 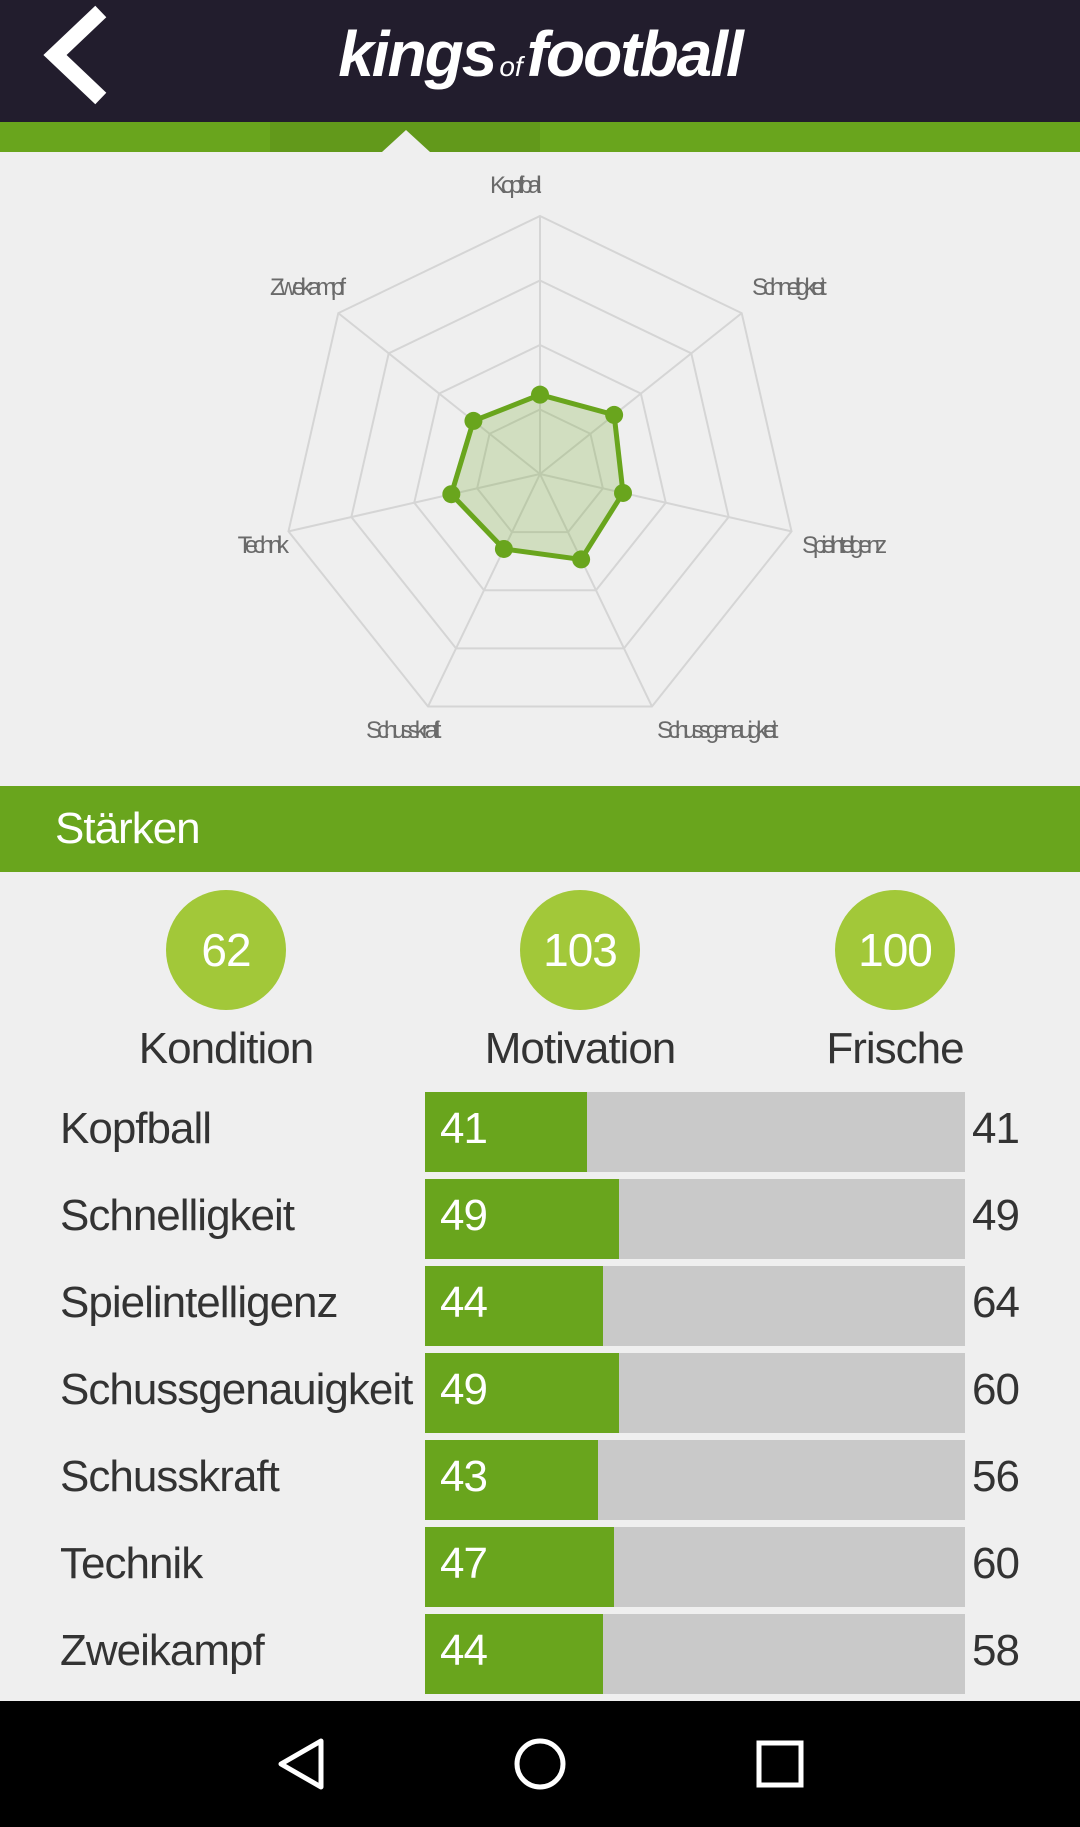 I want to click on stat-label: Kondition, so click(x=226, y=1048).